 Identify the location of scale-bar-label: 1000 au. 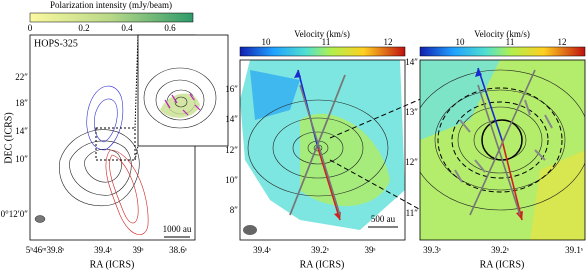
(177, 229).